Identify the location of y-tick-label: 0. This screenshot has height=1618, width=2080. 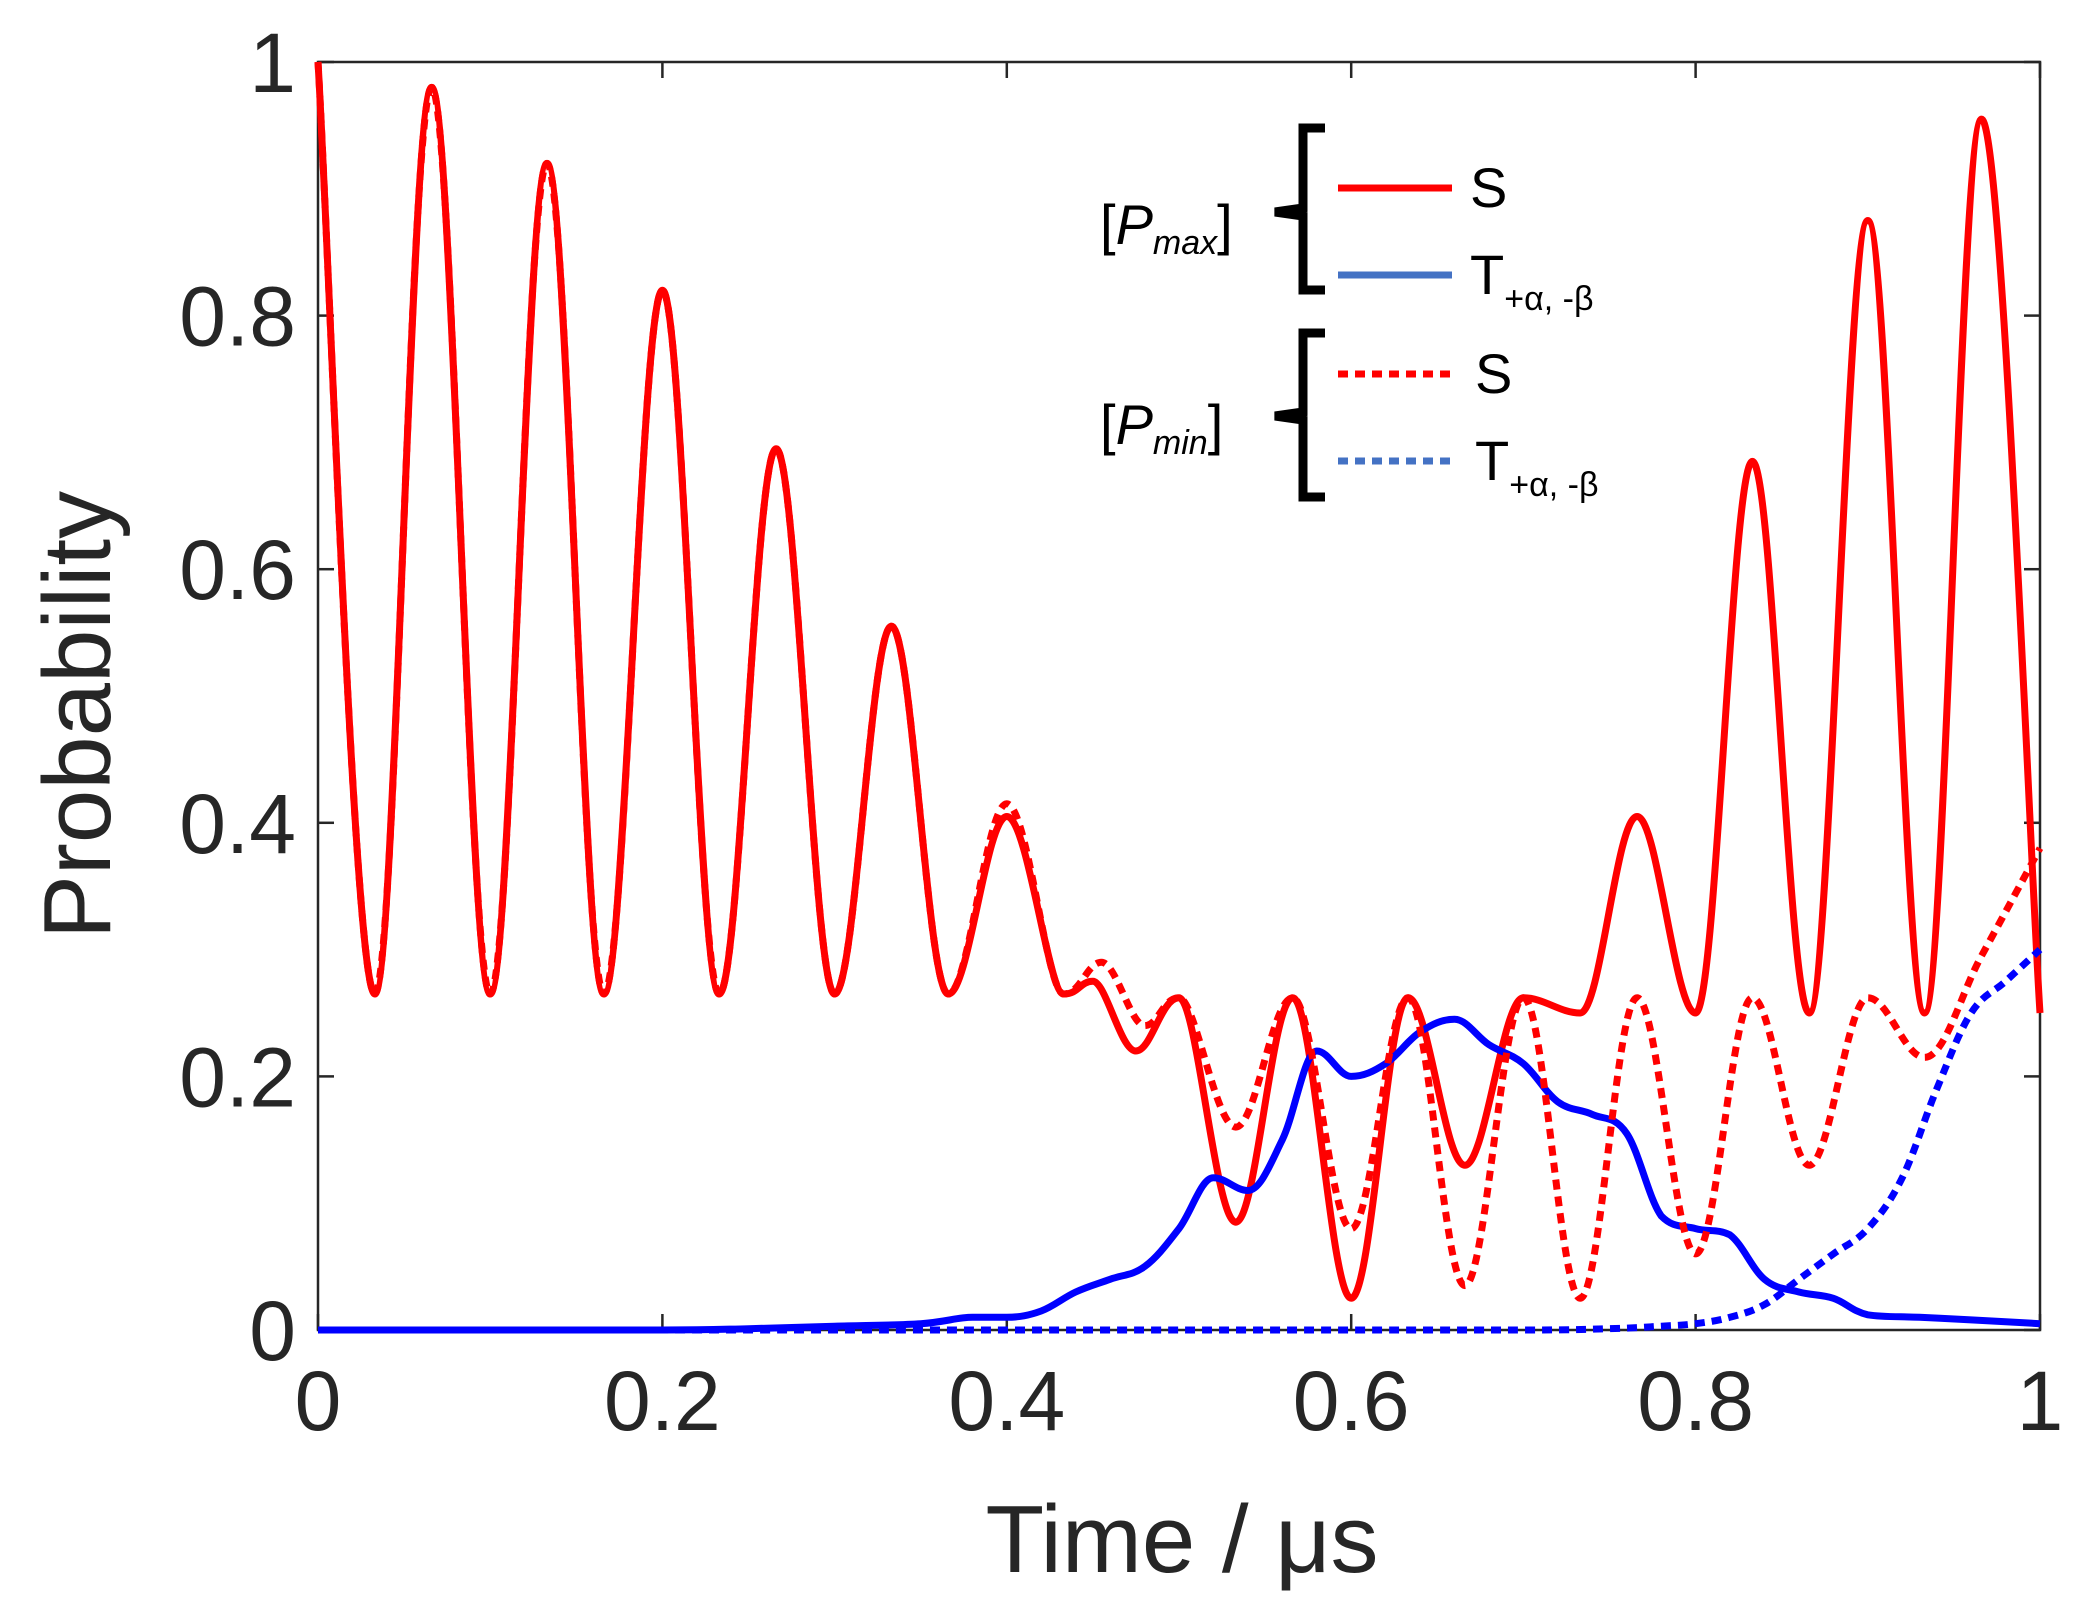
(272, 1331).